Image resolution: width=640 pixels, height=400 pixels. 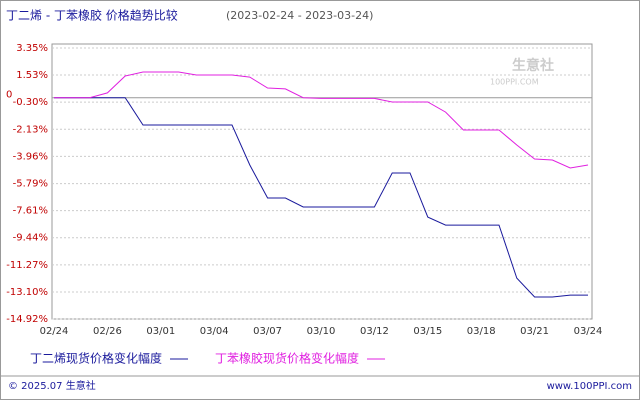 What do you see at coordinates (481, 331) in the screenshot?
I see `x-tick-label: 03/18` at bounding box center [481, 331].